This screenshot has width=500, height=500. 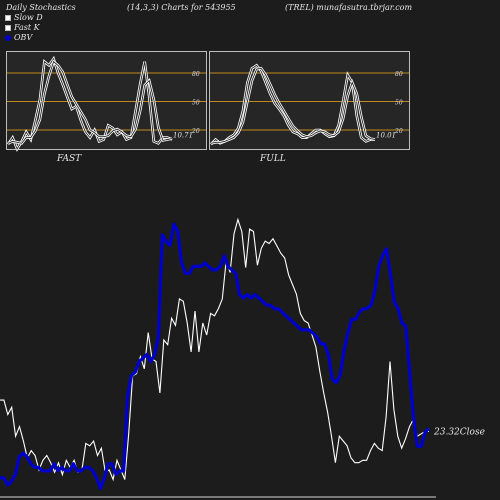 What do you see at coordinates (28, 17) in the screenshot?
I see `legend-label: Slow D` at bounding box center [28, 17].